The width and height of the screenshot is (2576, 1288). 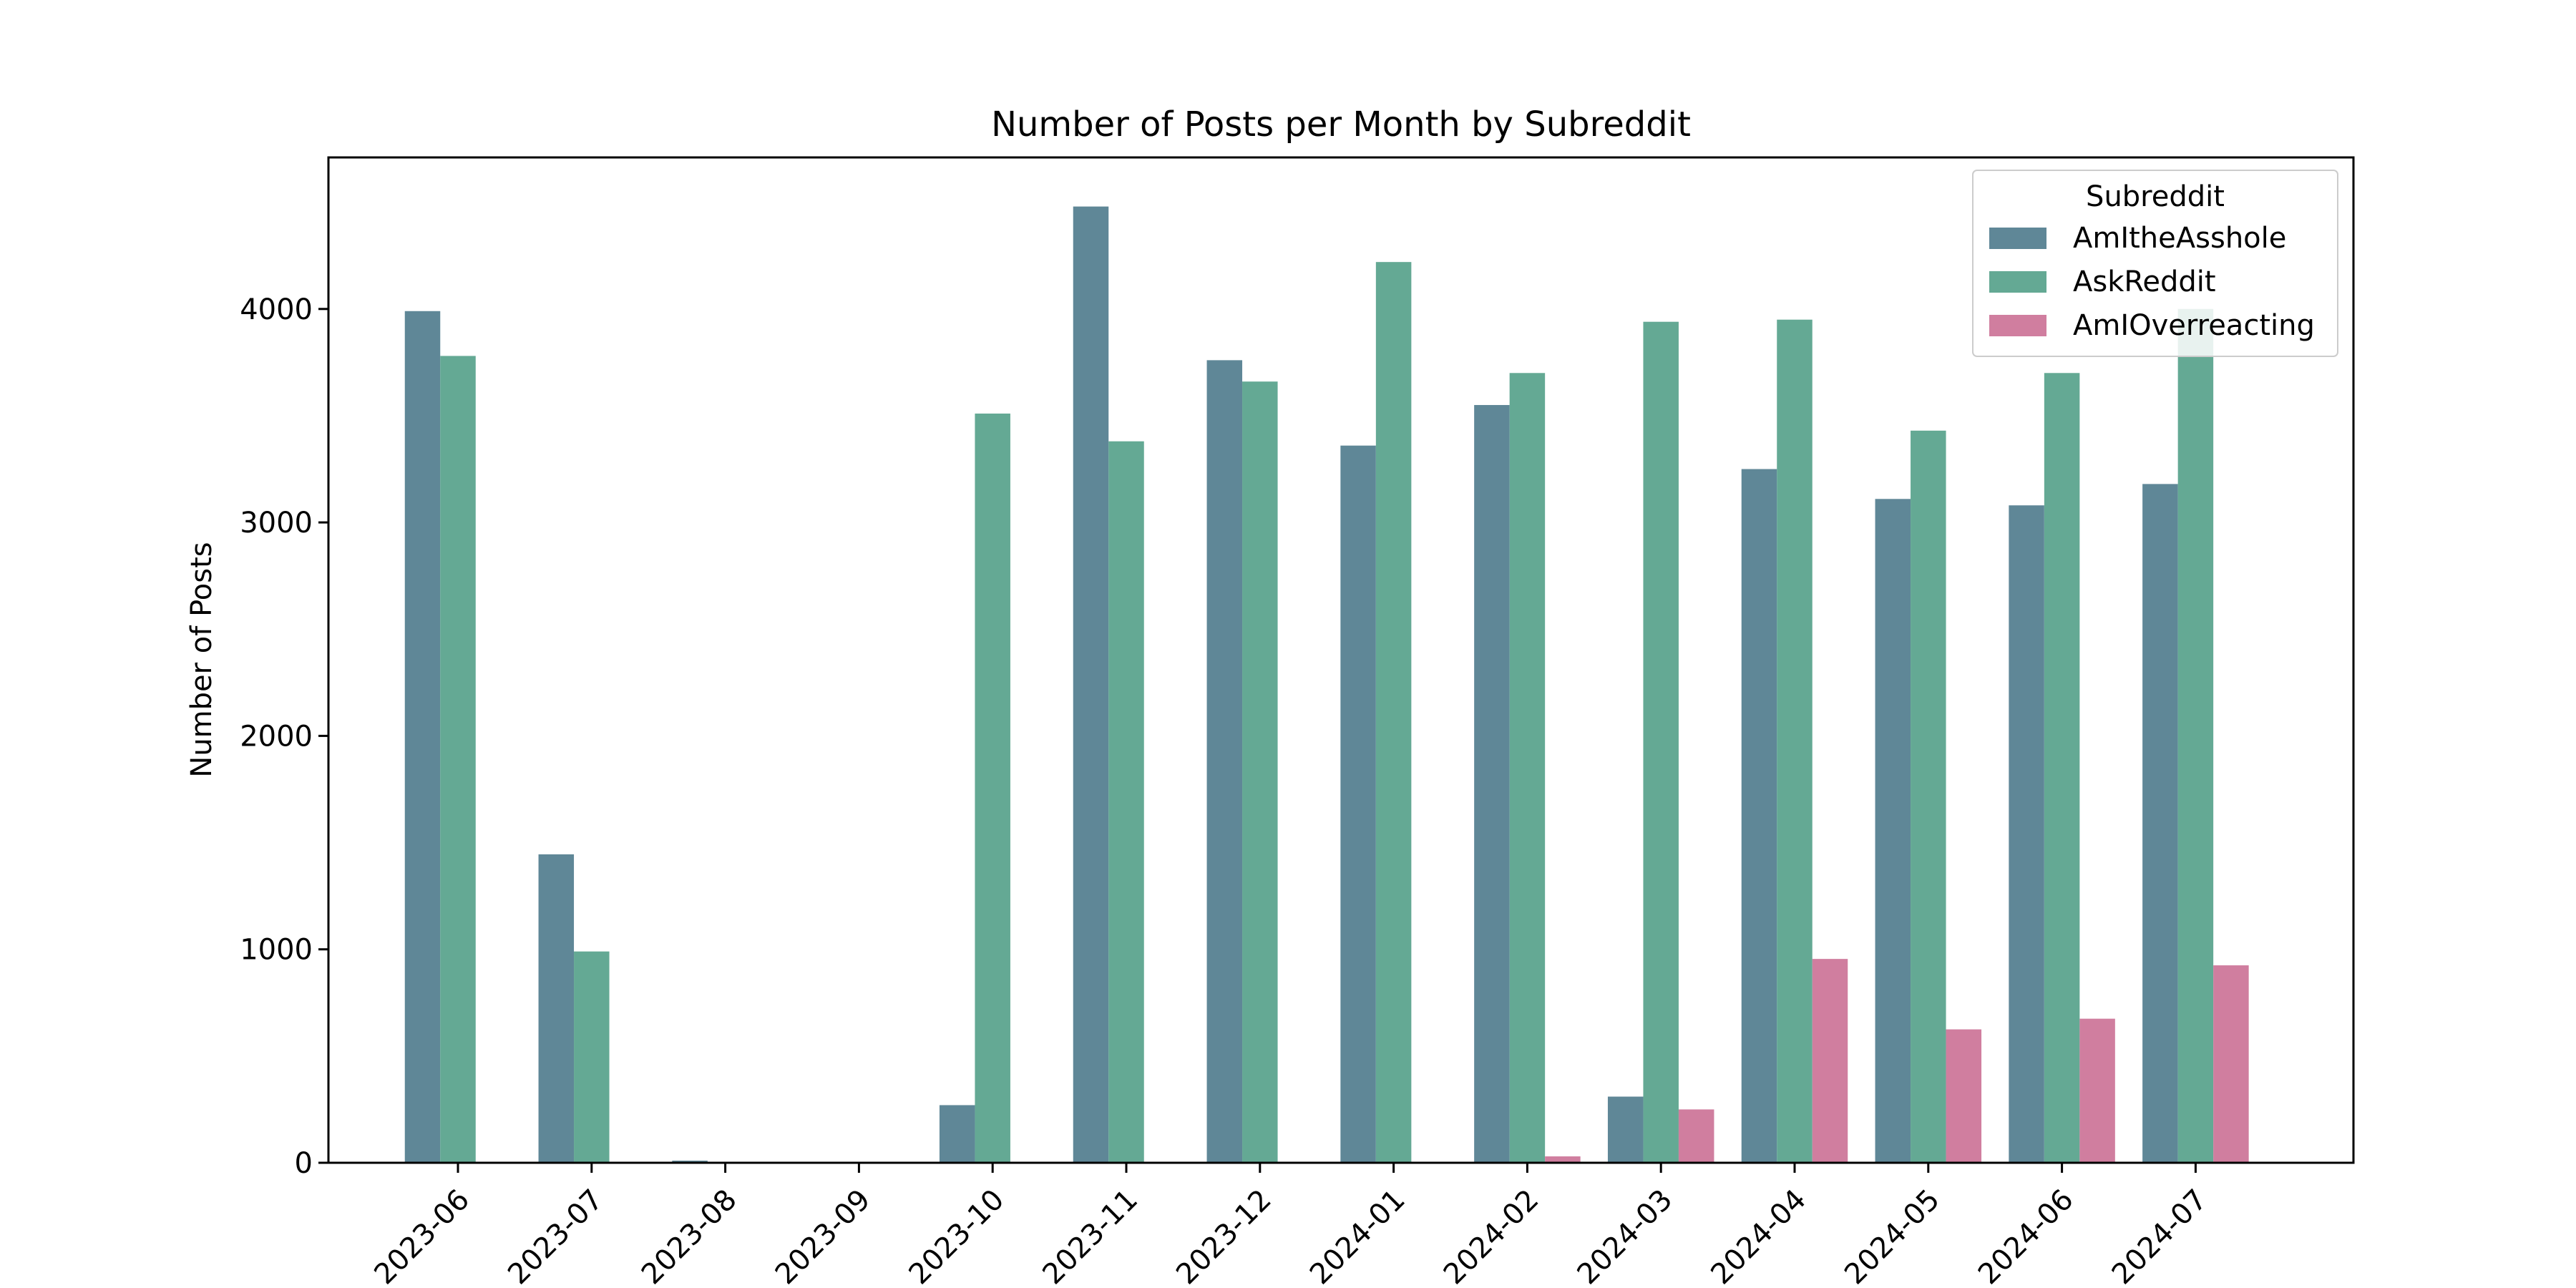 What do you see at coordinates (2017, 282) in the screenshot?
I see `legend-swatch-AskReddit` at bounding box center [2017, 282].